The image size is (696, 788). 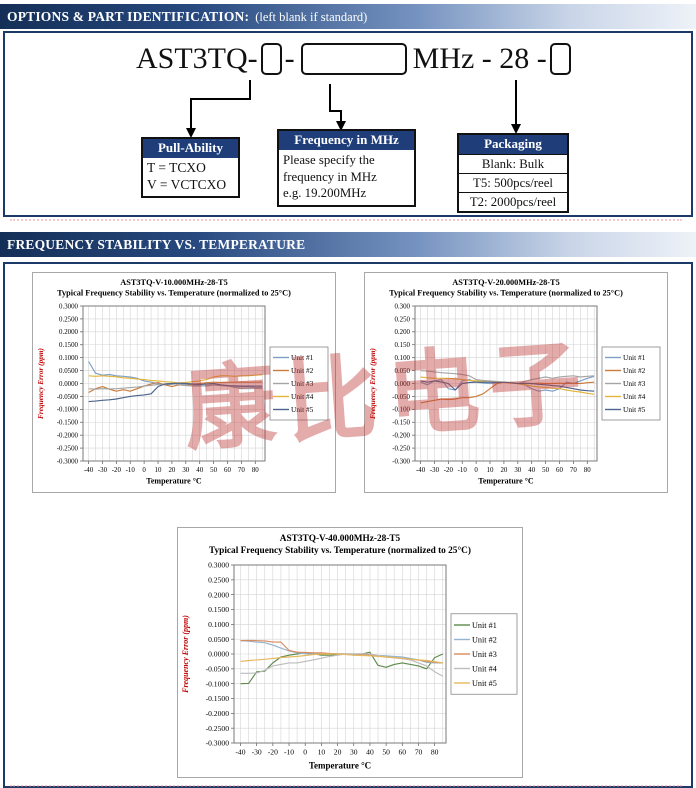 What do you see at coordinates (271, 59) in the screenshot?
I see `pull-ability-blank-box` at bounding box center [271, 59].